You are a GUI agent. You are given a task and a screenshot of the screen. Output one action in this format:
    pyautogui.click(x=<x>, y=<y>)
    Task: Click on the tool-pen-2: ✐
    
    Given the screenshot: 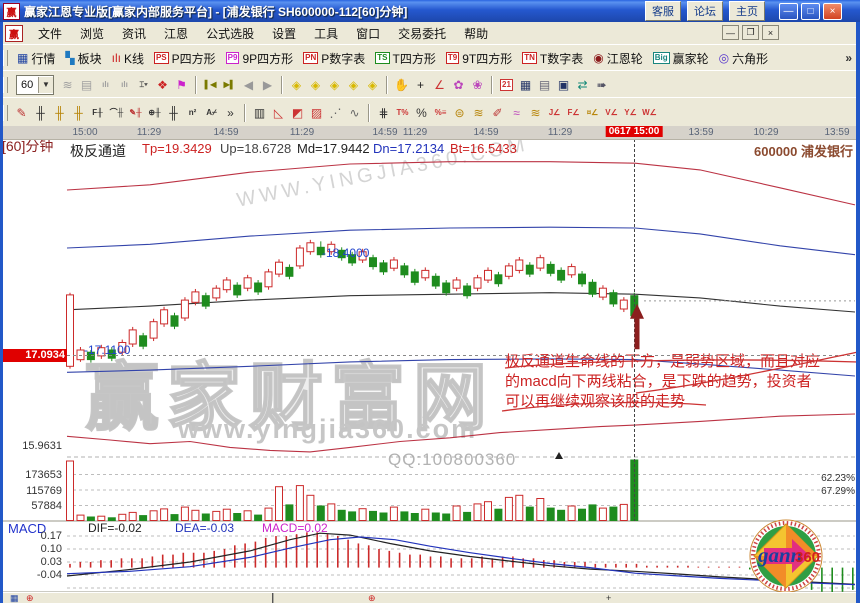 What is the action you would take?
    pyautogui.click(x=497, y=112)
    